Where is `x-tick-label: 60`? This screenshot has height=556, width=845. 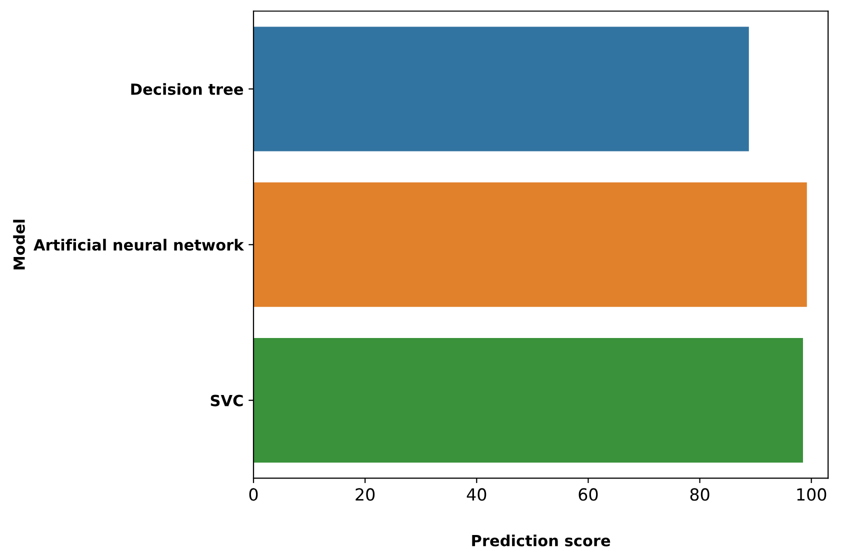 x-tick-label: 60 is located at coordinates (588, 494).